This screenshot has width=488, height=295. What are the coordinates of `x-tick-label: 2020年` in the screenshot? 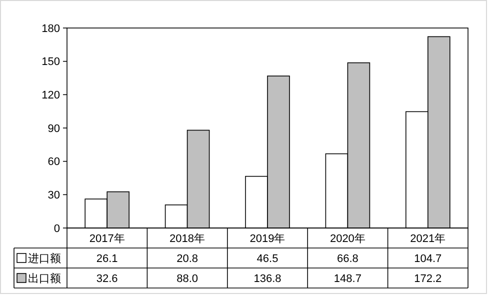 It's located at (348, 238).